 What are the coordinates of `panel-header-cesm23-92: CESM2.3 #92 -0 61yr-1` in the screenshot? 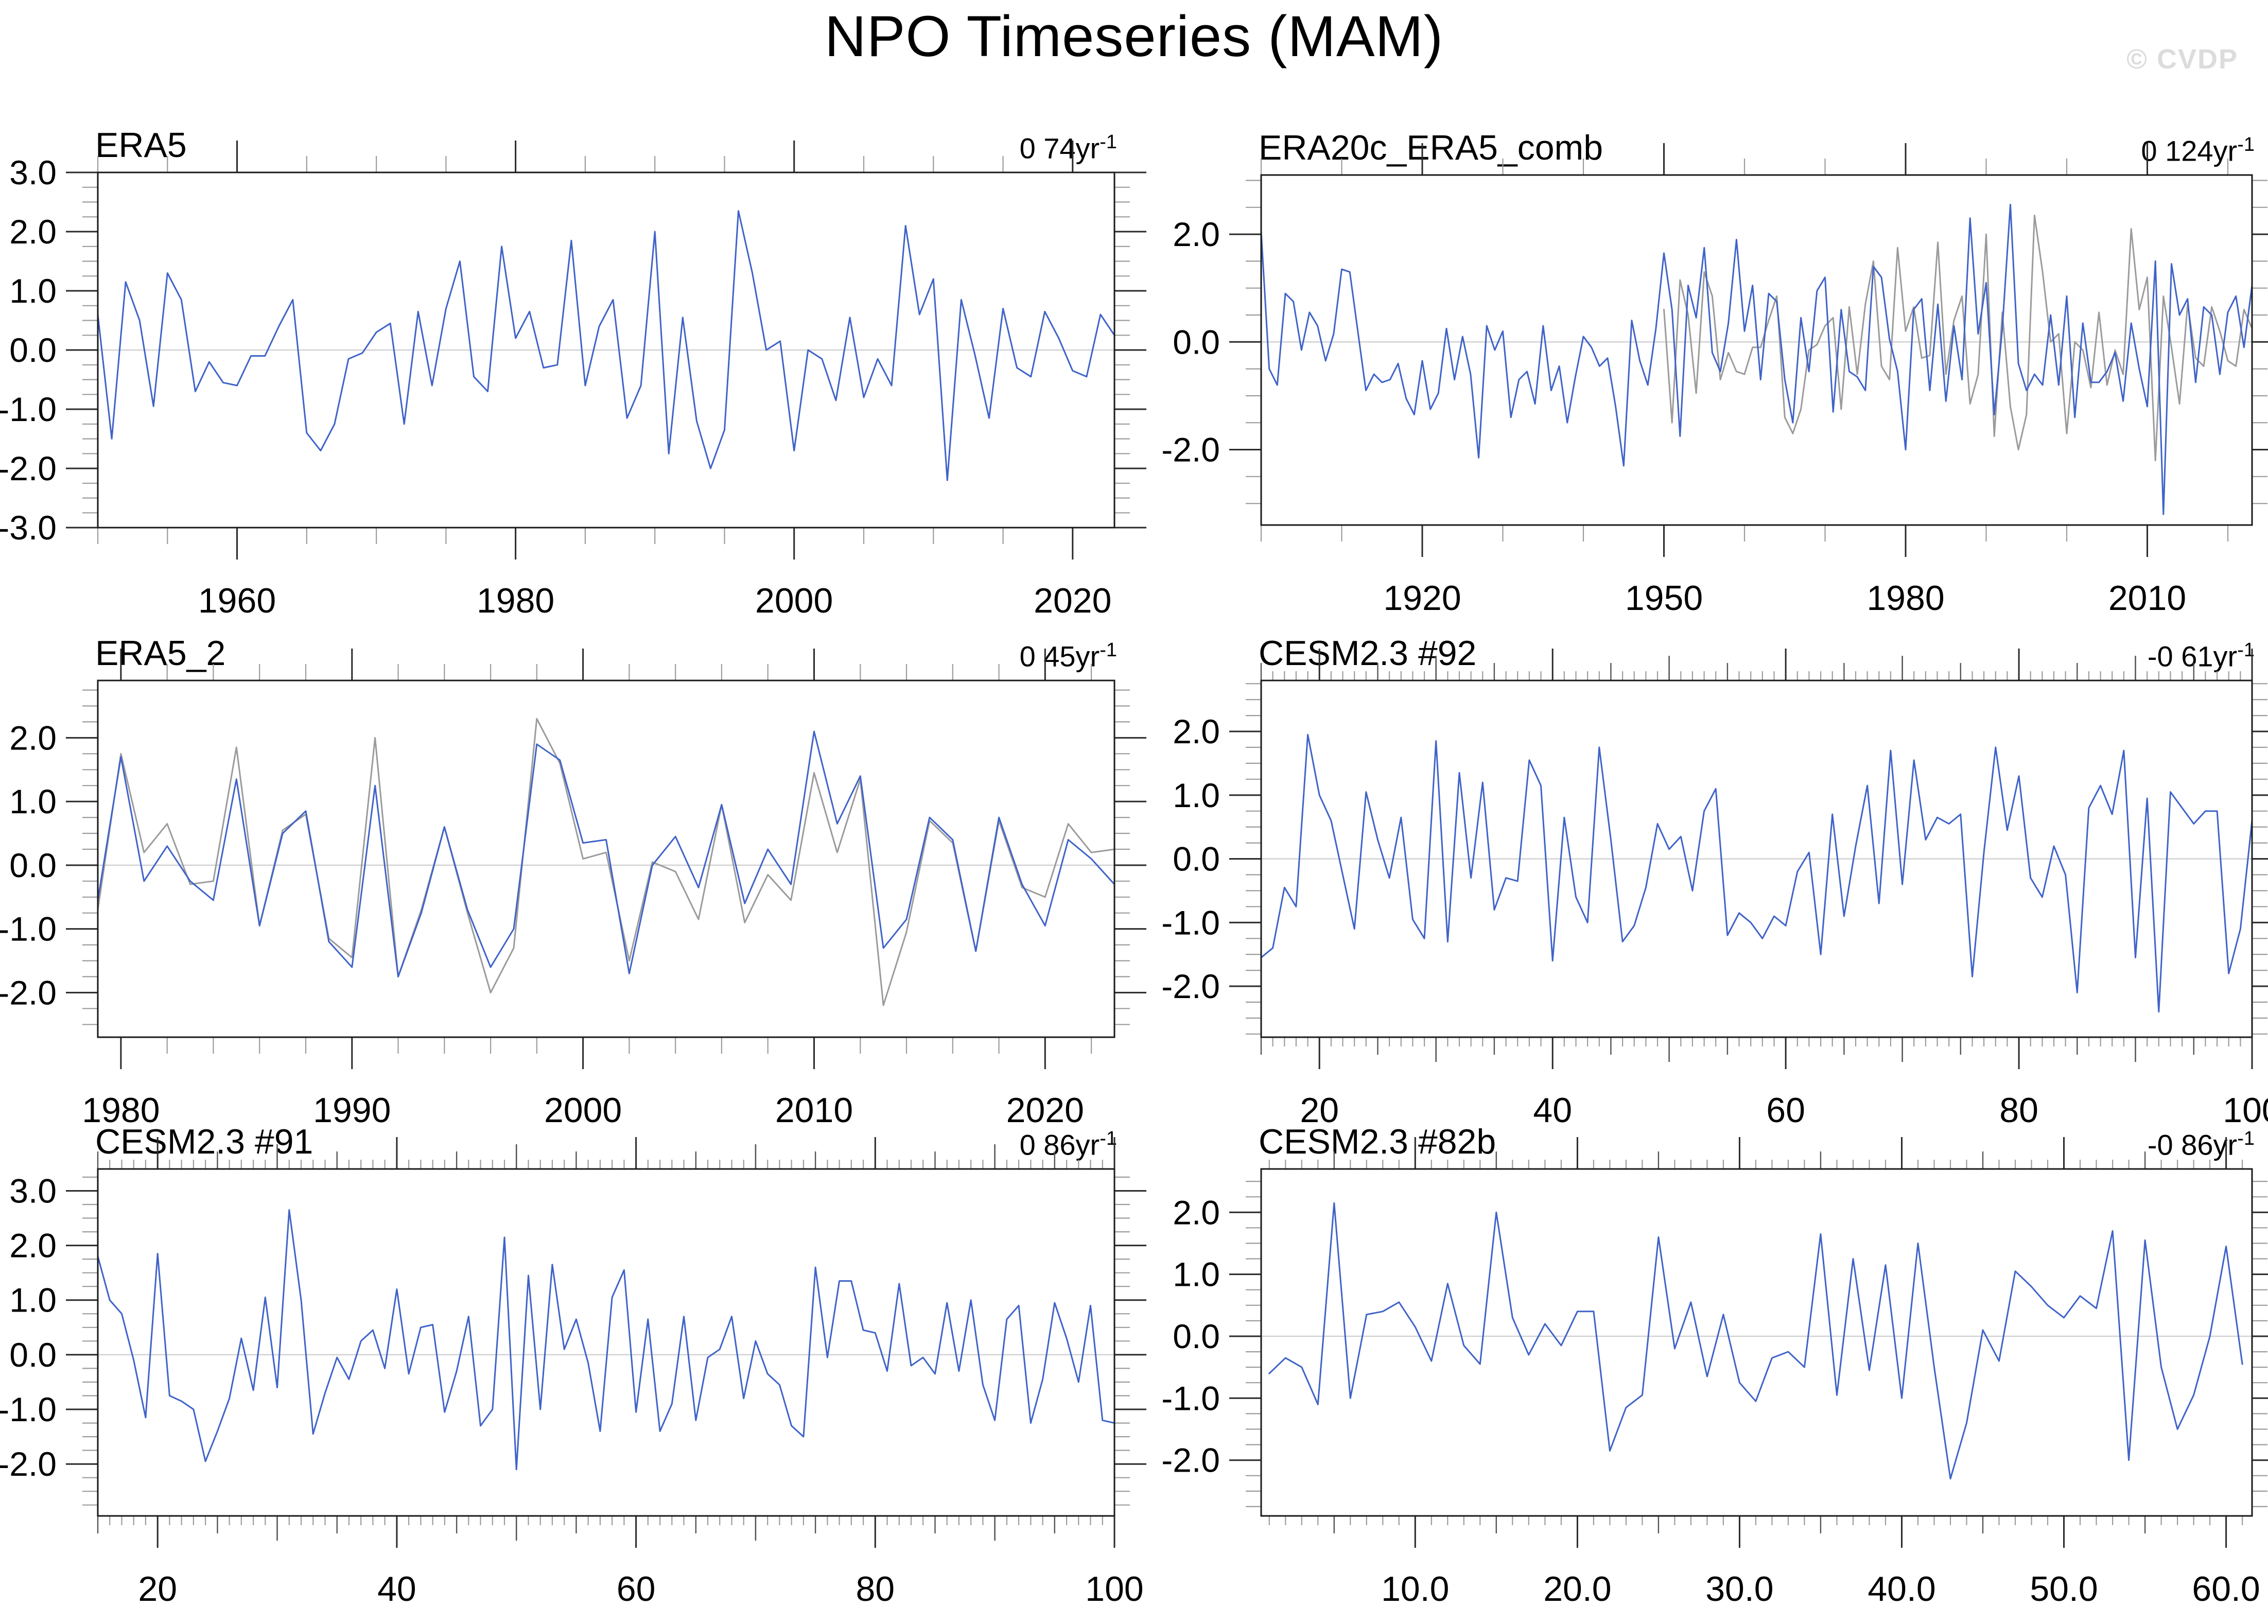 It's located at (1757, 653).